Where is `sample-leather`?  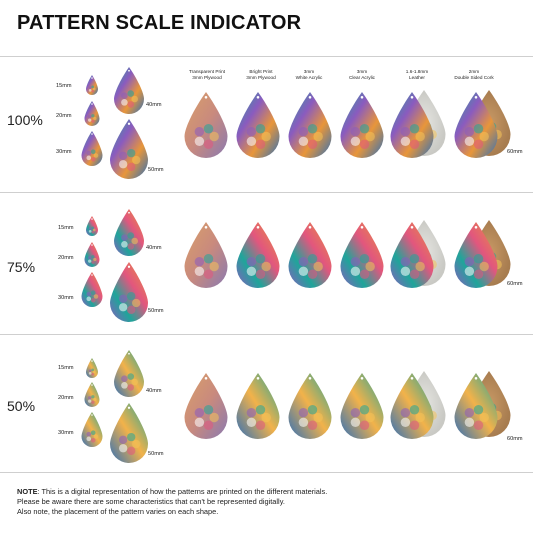 sample-leather is located at coordinates (412, 255).